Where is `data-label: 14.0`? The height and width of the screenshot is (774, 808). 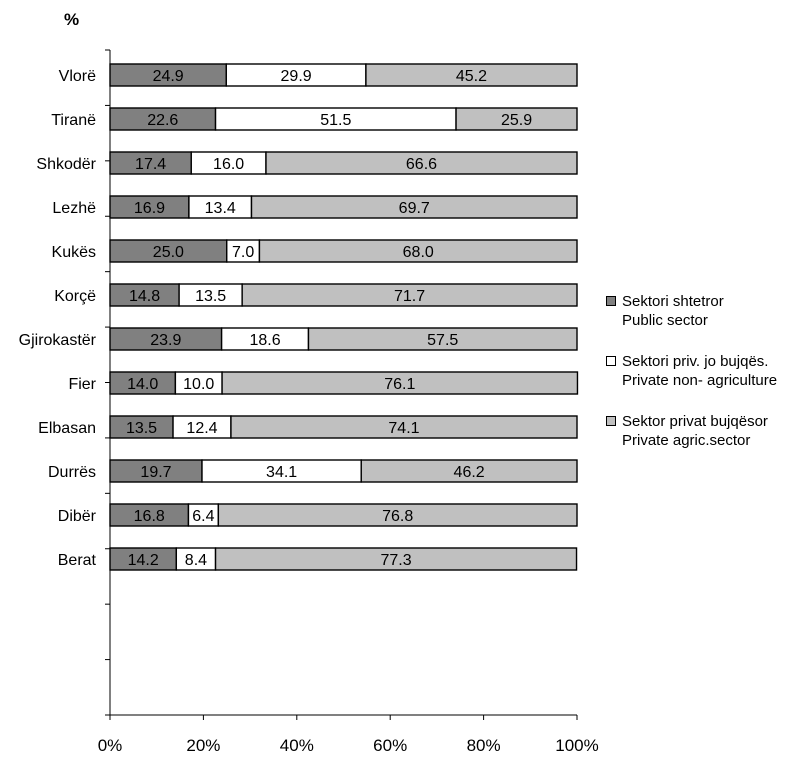 data-label: 14.0 is located at coordinates (142, 384).